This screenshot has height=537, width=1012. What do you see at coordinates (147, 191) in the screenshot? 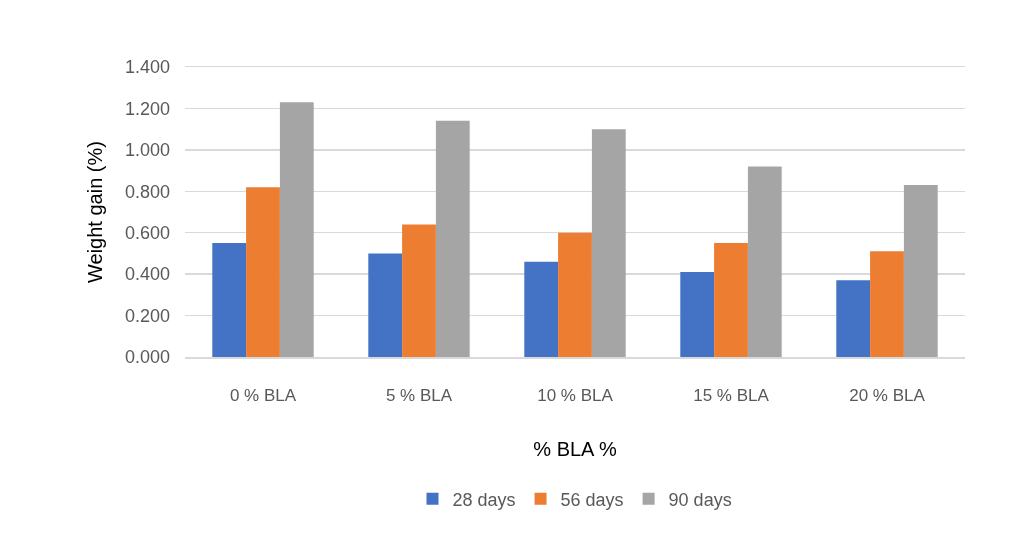
I see `y-tick-label: 0.800` at bounding box center [147, 191].